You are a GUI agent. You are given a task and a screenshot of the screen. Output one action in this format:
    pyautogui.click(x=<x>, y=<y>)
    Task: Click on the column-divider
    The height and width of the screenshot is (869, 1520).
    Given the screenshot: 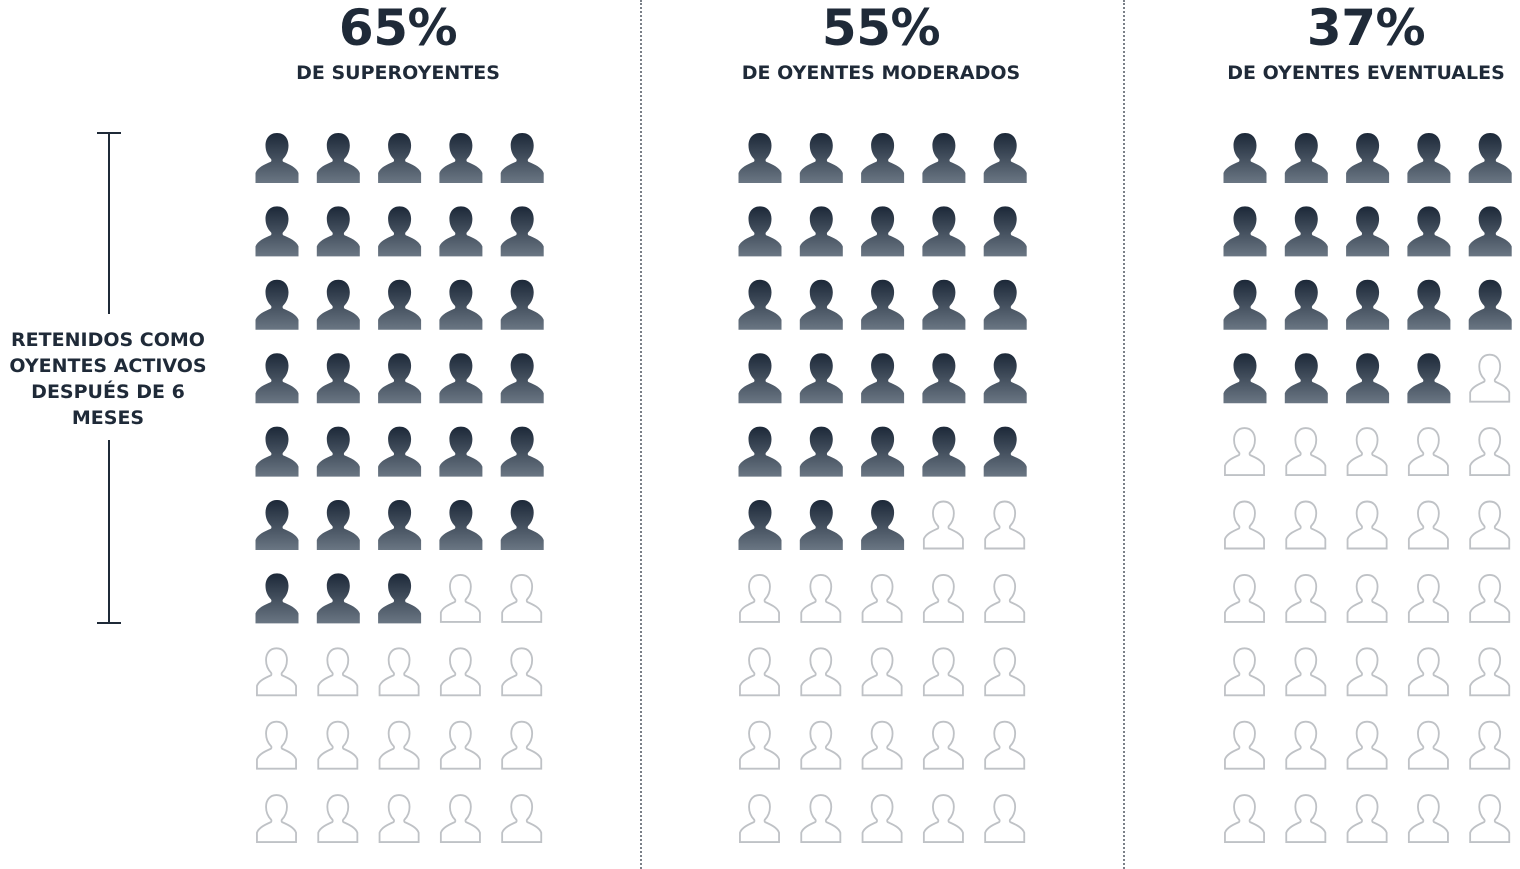 What is the action you would take?
    pyautogui.click(x=641, y=434)
    